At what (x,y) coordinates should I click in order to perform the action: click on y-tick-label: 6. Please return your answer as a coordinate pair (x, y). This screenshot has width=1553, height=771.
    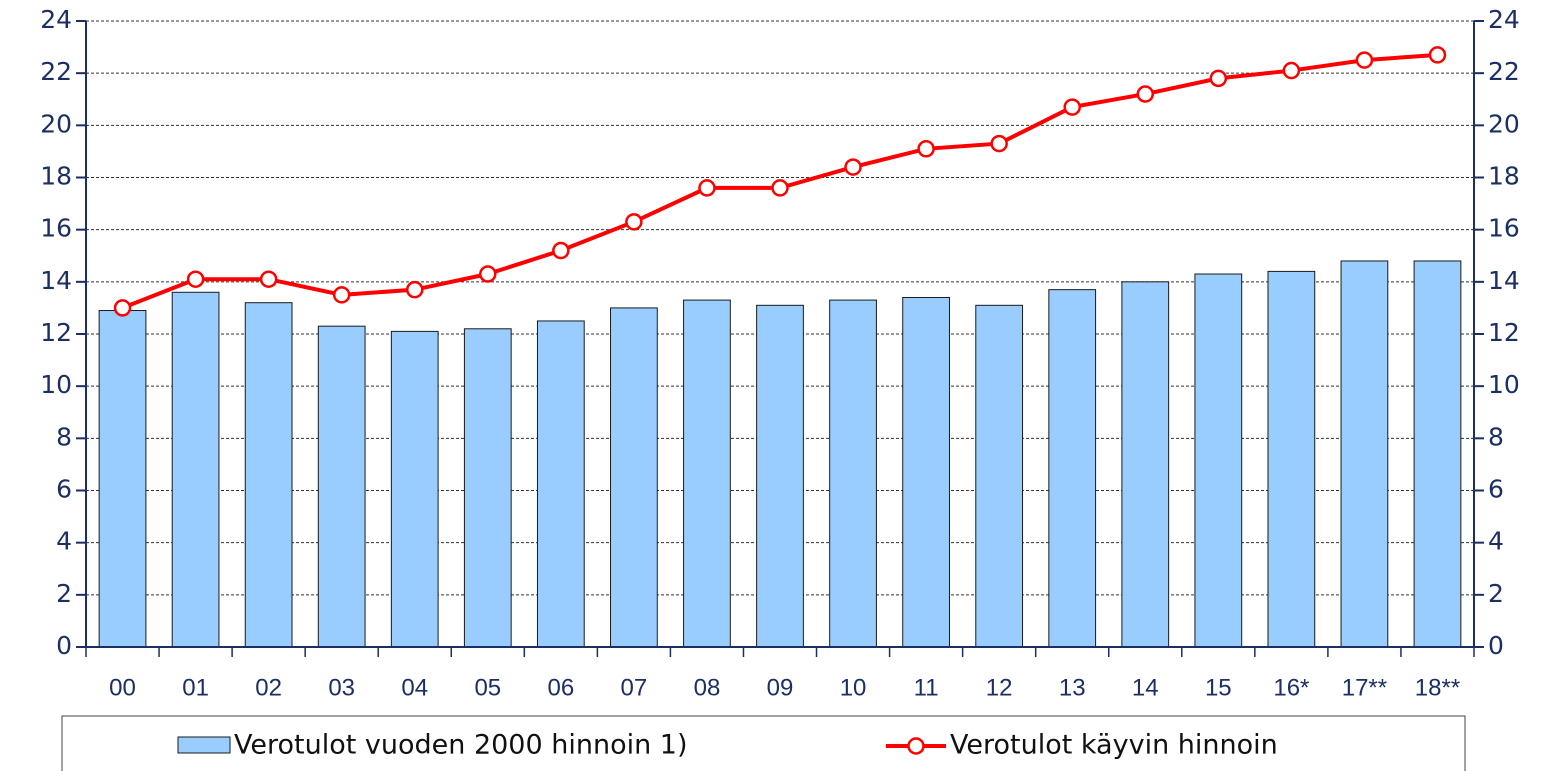
    Looking at the image, I should click on (64, 489).